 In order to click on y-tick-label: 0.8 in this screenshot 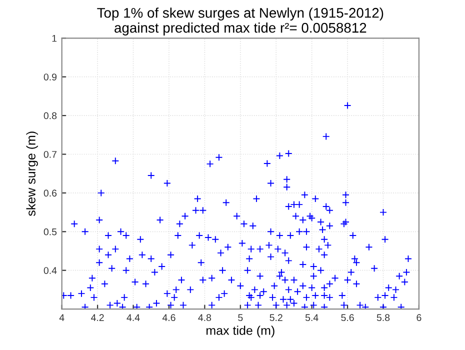, I will do `click(50, 116)`.